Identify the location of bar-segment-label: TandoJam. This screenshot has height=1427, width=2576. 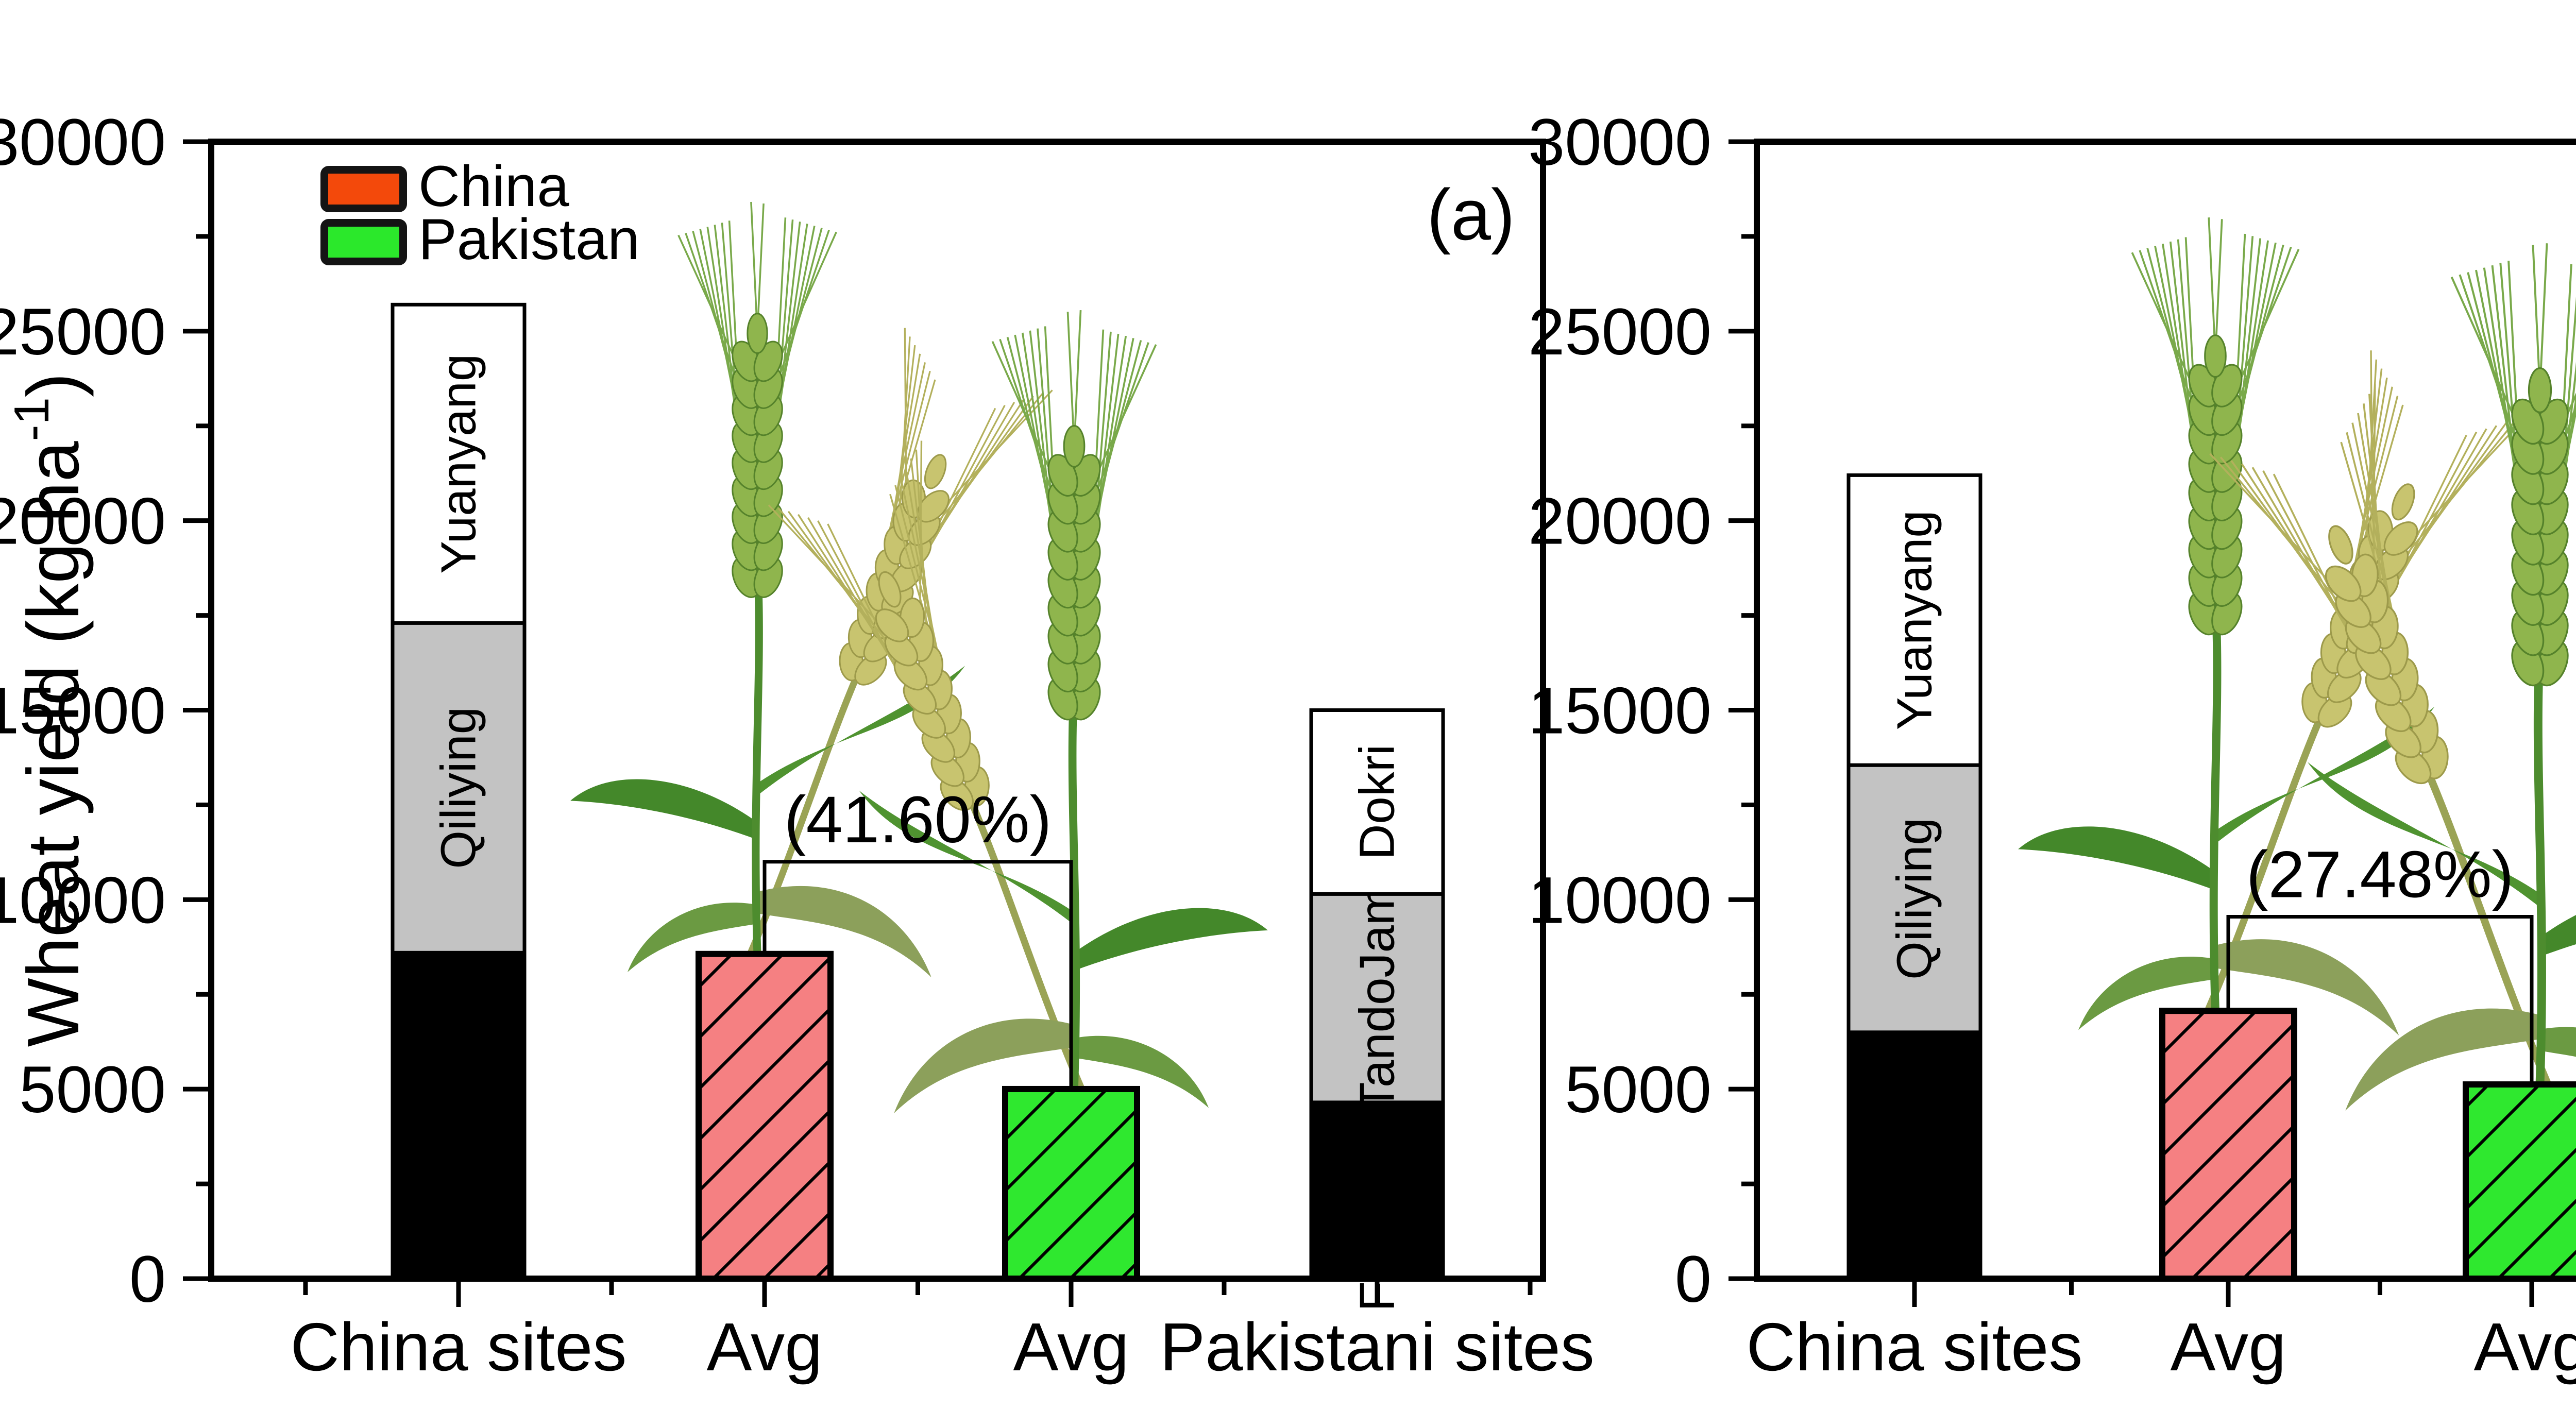
(1377, 998).